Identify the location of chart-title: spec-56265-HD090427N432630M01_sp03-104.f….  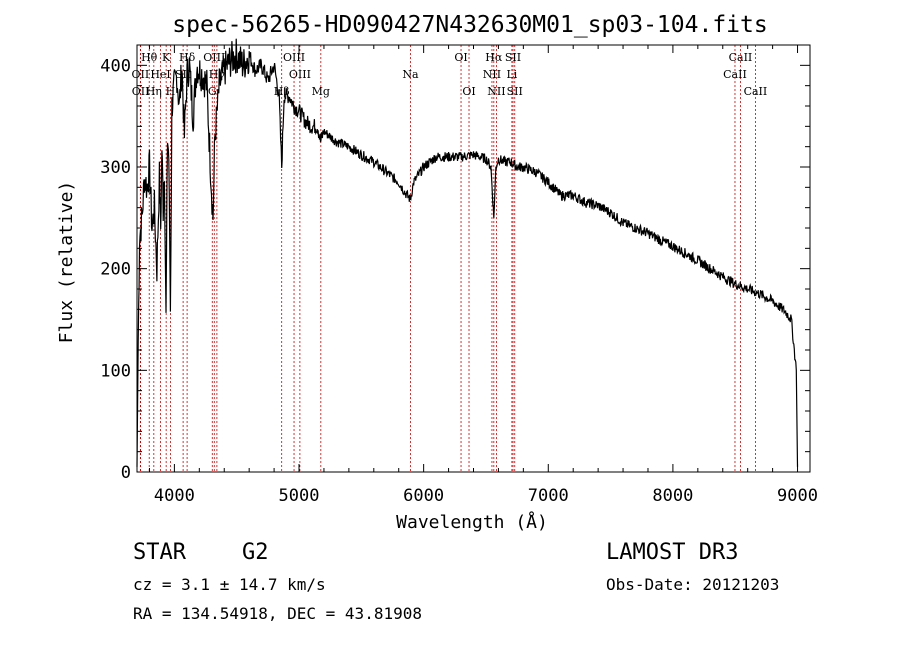
(469, 25).